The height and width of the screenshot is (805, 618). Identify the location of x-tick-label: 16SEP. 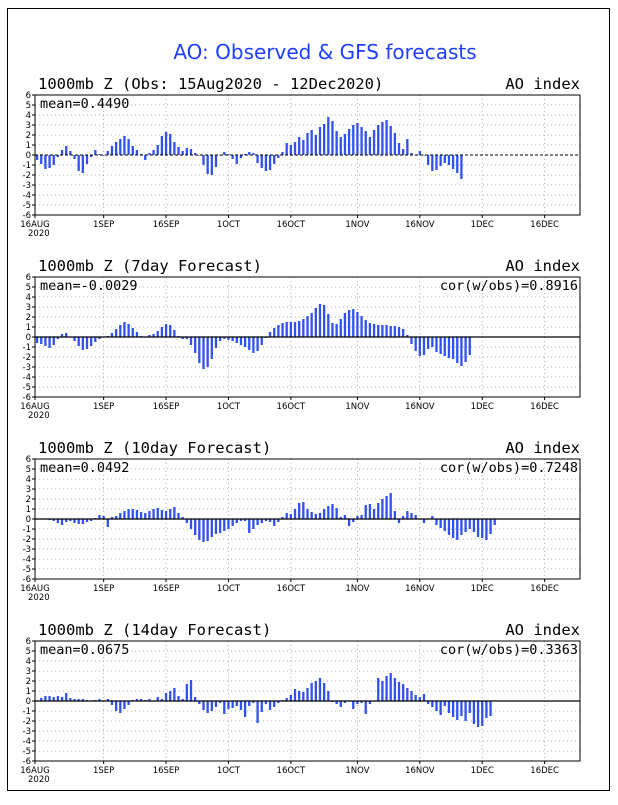
(166, 407).